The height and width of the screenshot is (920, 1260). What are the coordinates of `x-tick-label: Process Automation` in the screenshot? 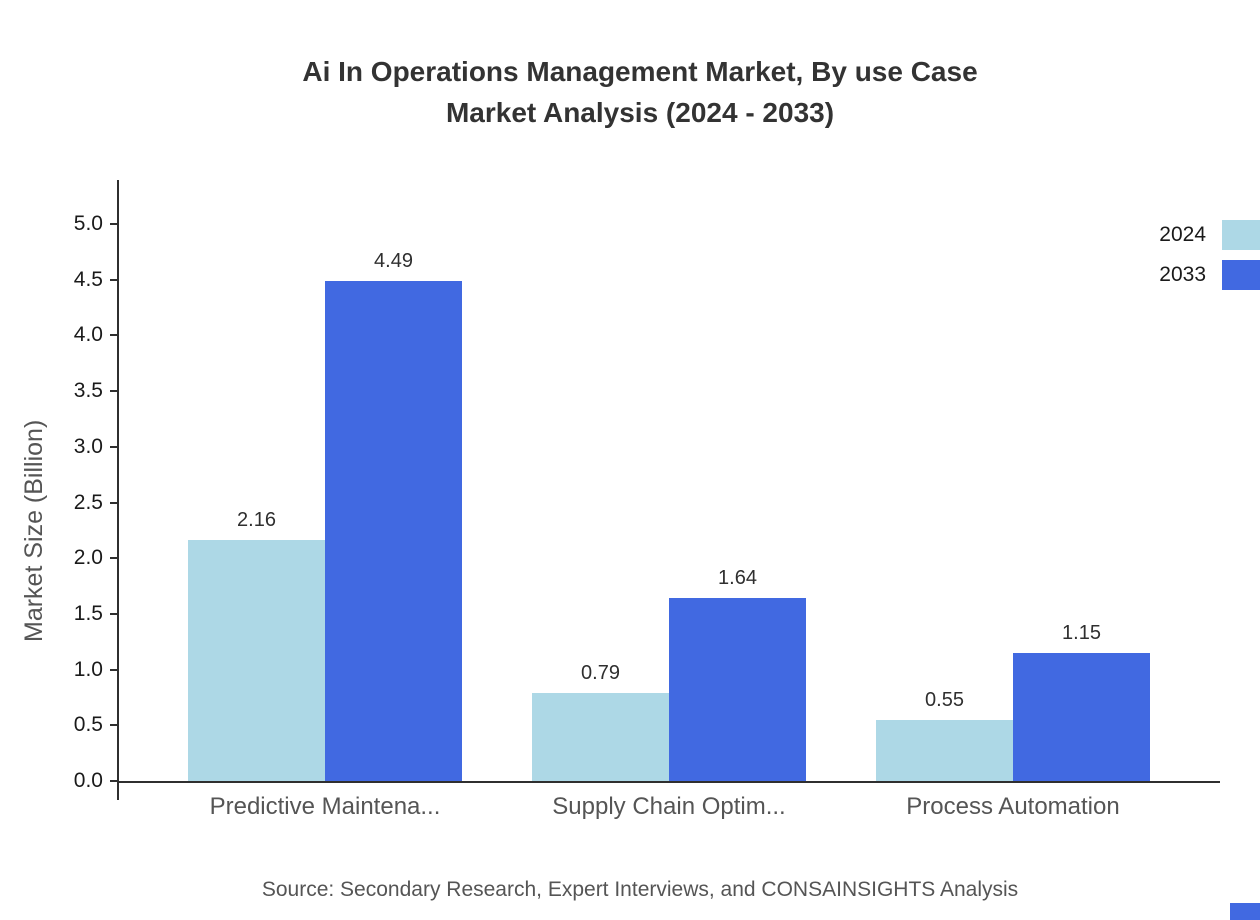 It's located at (1013, 806).